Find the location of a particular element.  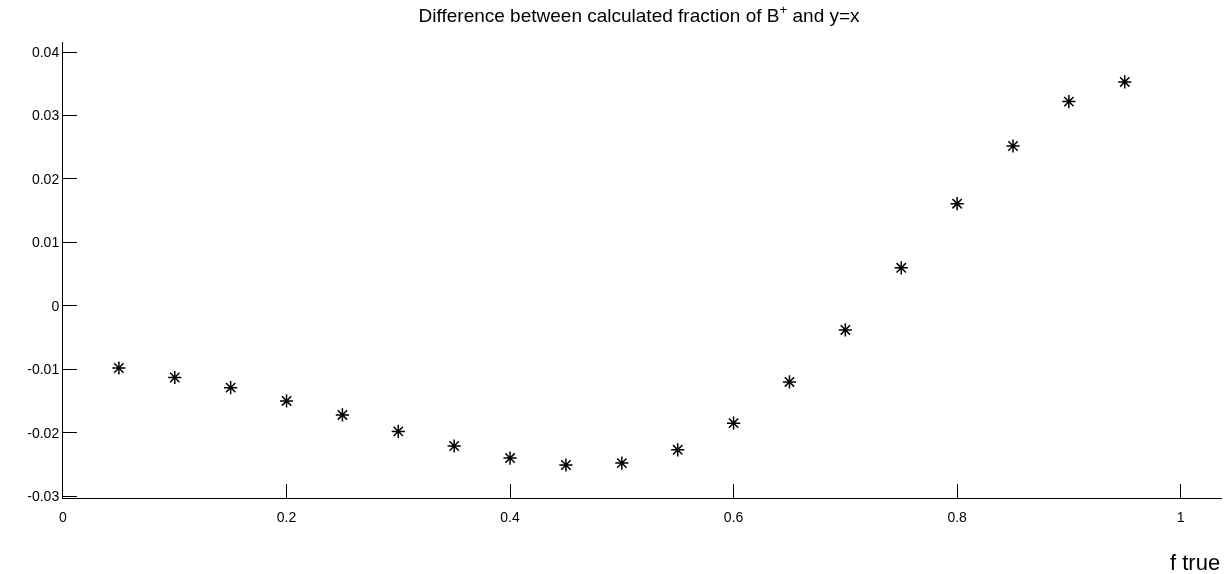

x-tick-label: 0.8 is located at coordinates (957, 516).